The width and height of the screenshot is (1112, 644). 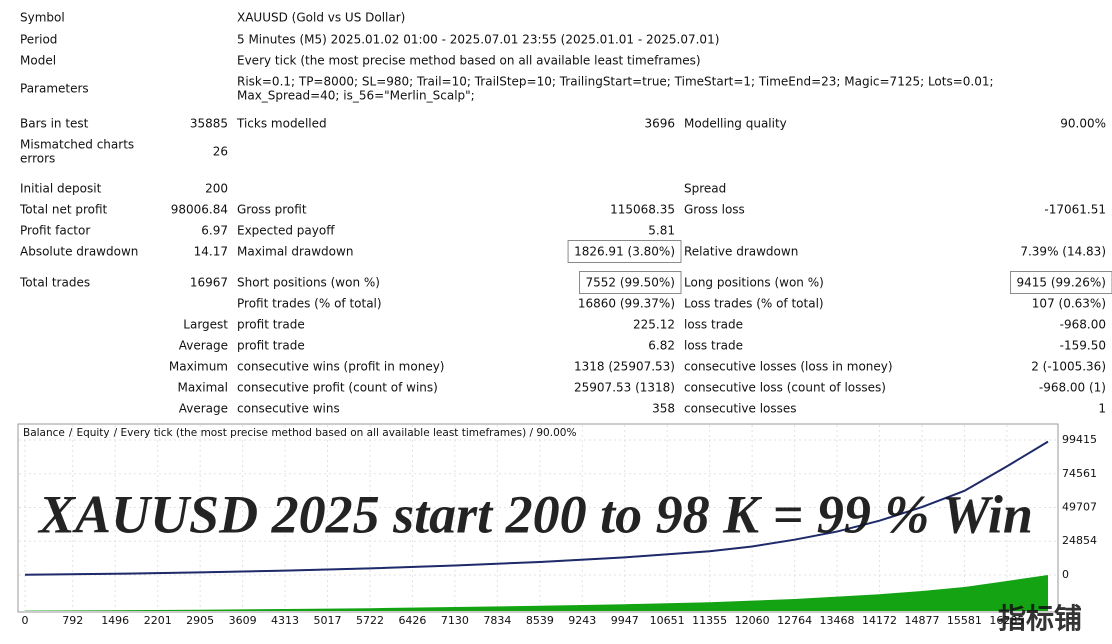 I want to click on field-value: 7.39% (14.83), so click(x=1063, y=252).